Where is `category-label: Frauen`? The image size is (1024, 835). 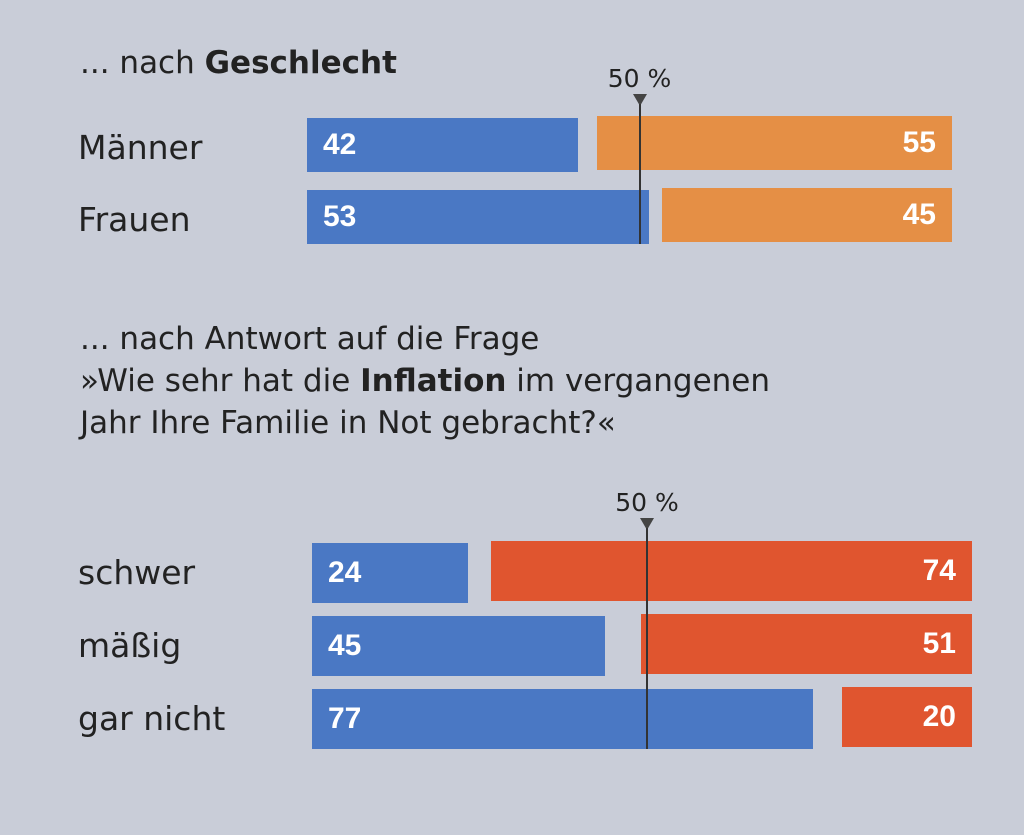 category-label: Frauen is located at coordinates (134, 219).